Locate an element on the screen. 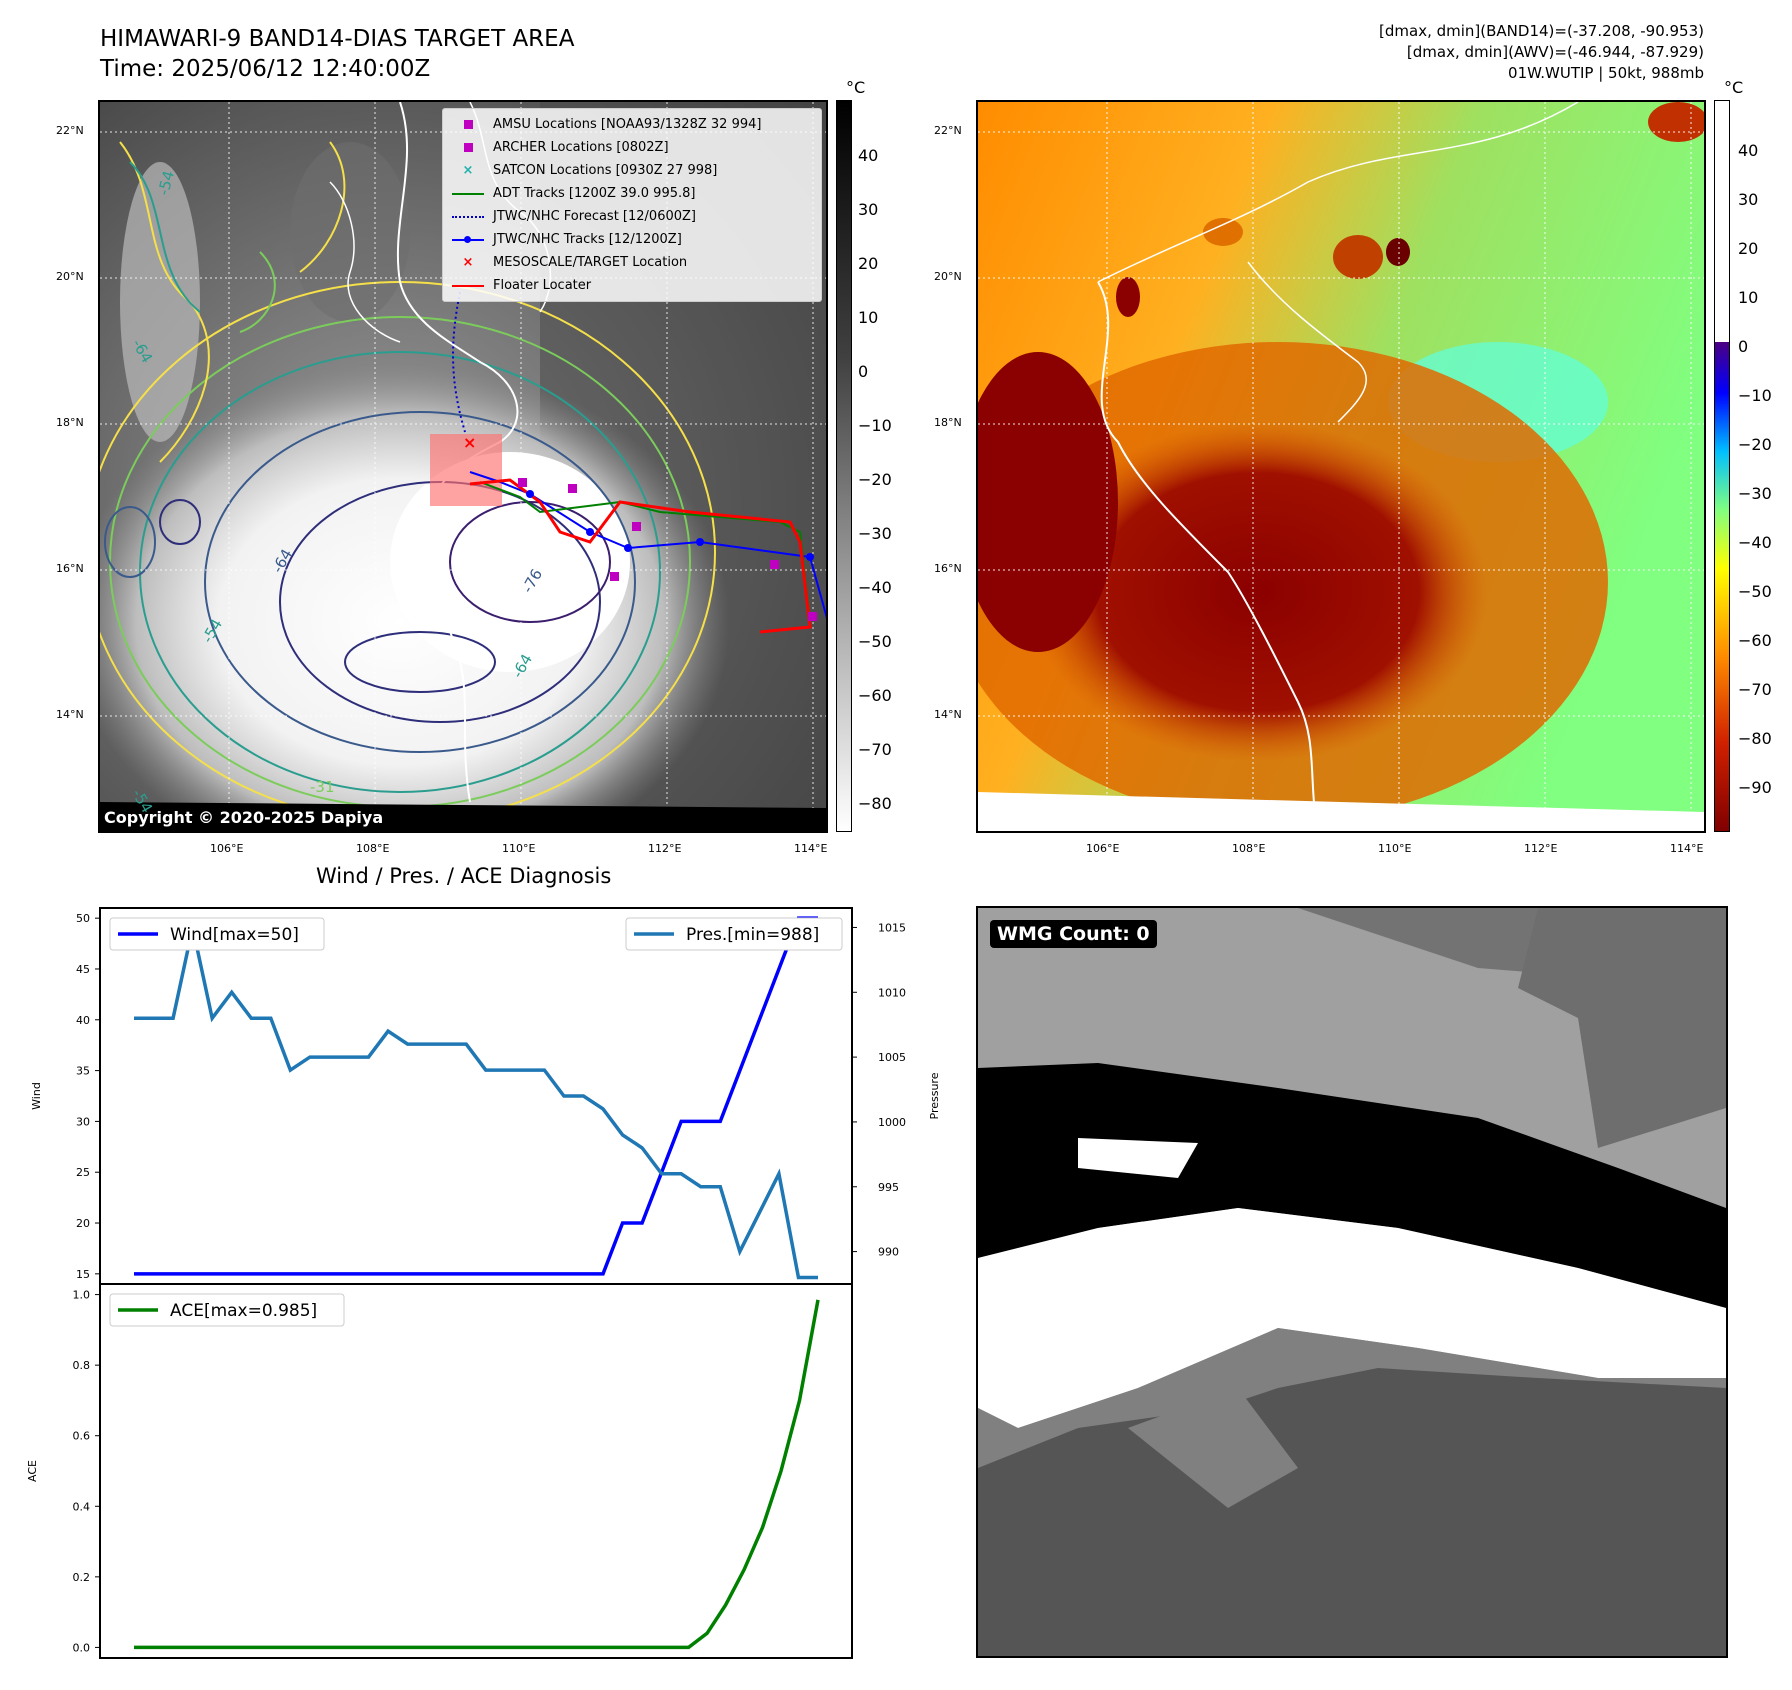 This screenshot has height=1690, width=1792. adt-track is located at coordinates (645, 552).